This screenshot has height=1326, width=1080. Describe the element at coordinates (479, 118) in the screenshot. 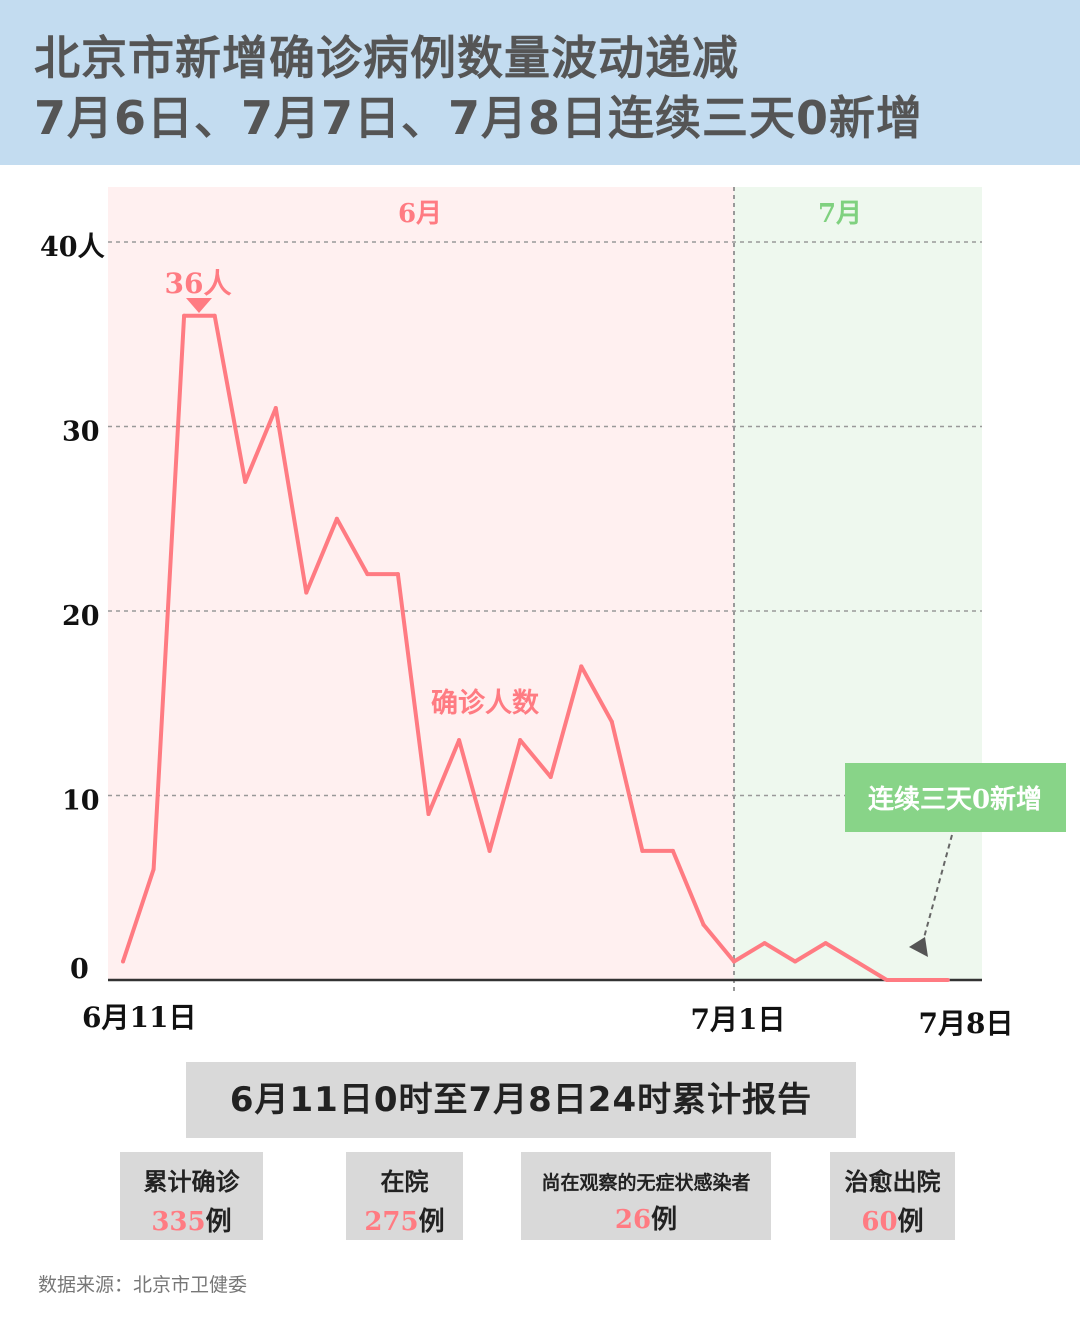

I see `title-line-2: 7月6日、7月7日、7月8日连续三天0新增` at that location.